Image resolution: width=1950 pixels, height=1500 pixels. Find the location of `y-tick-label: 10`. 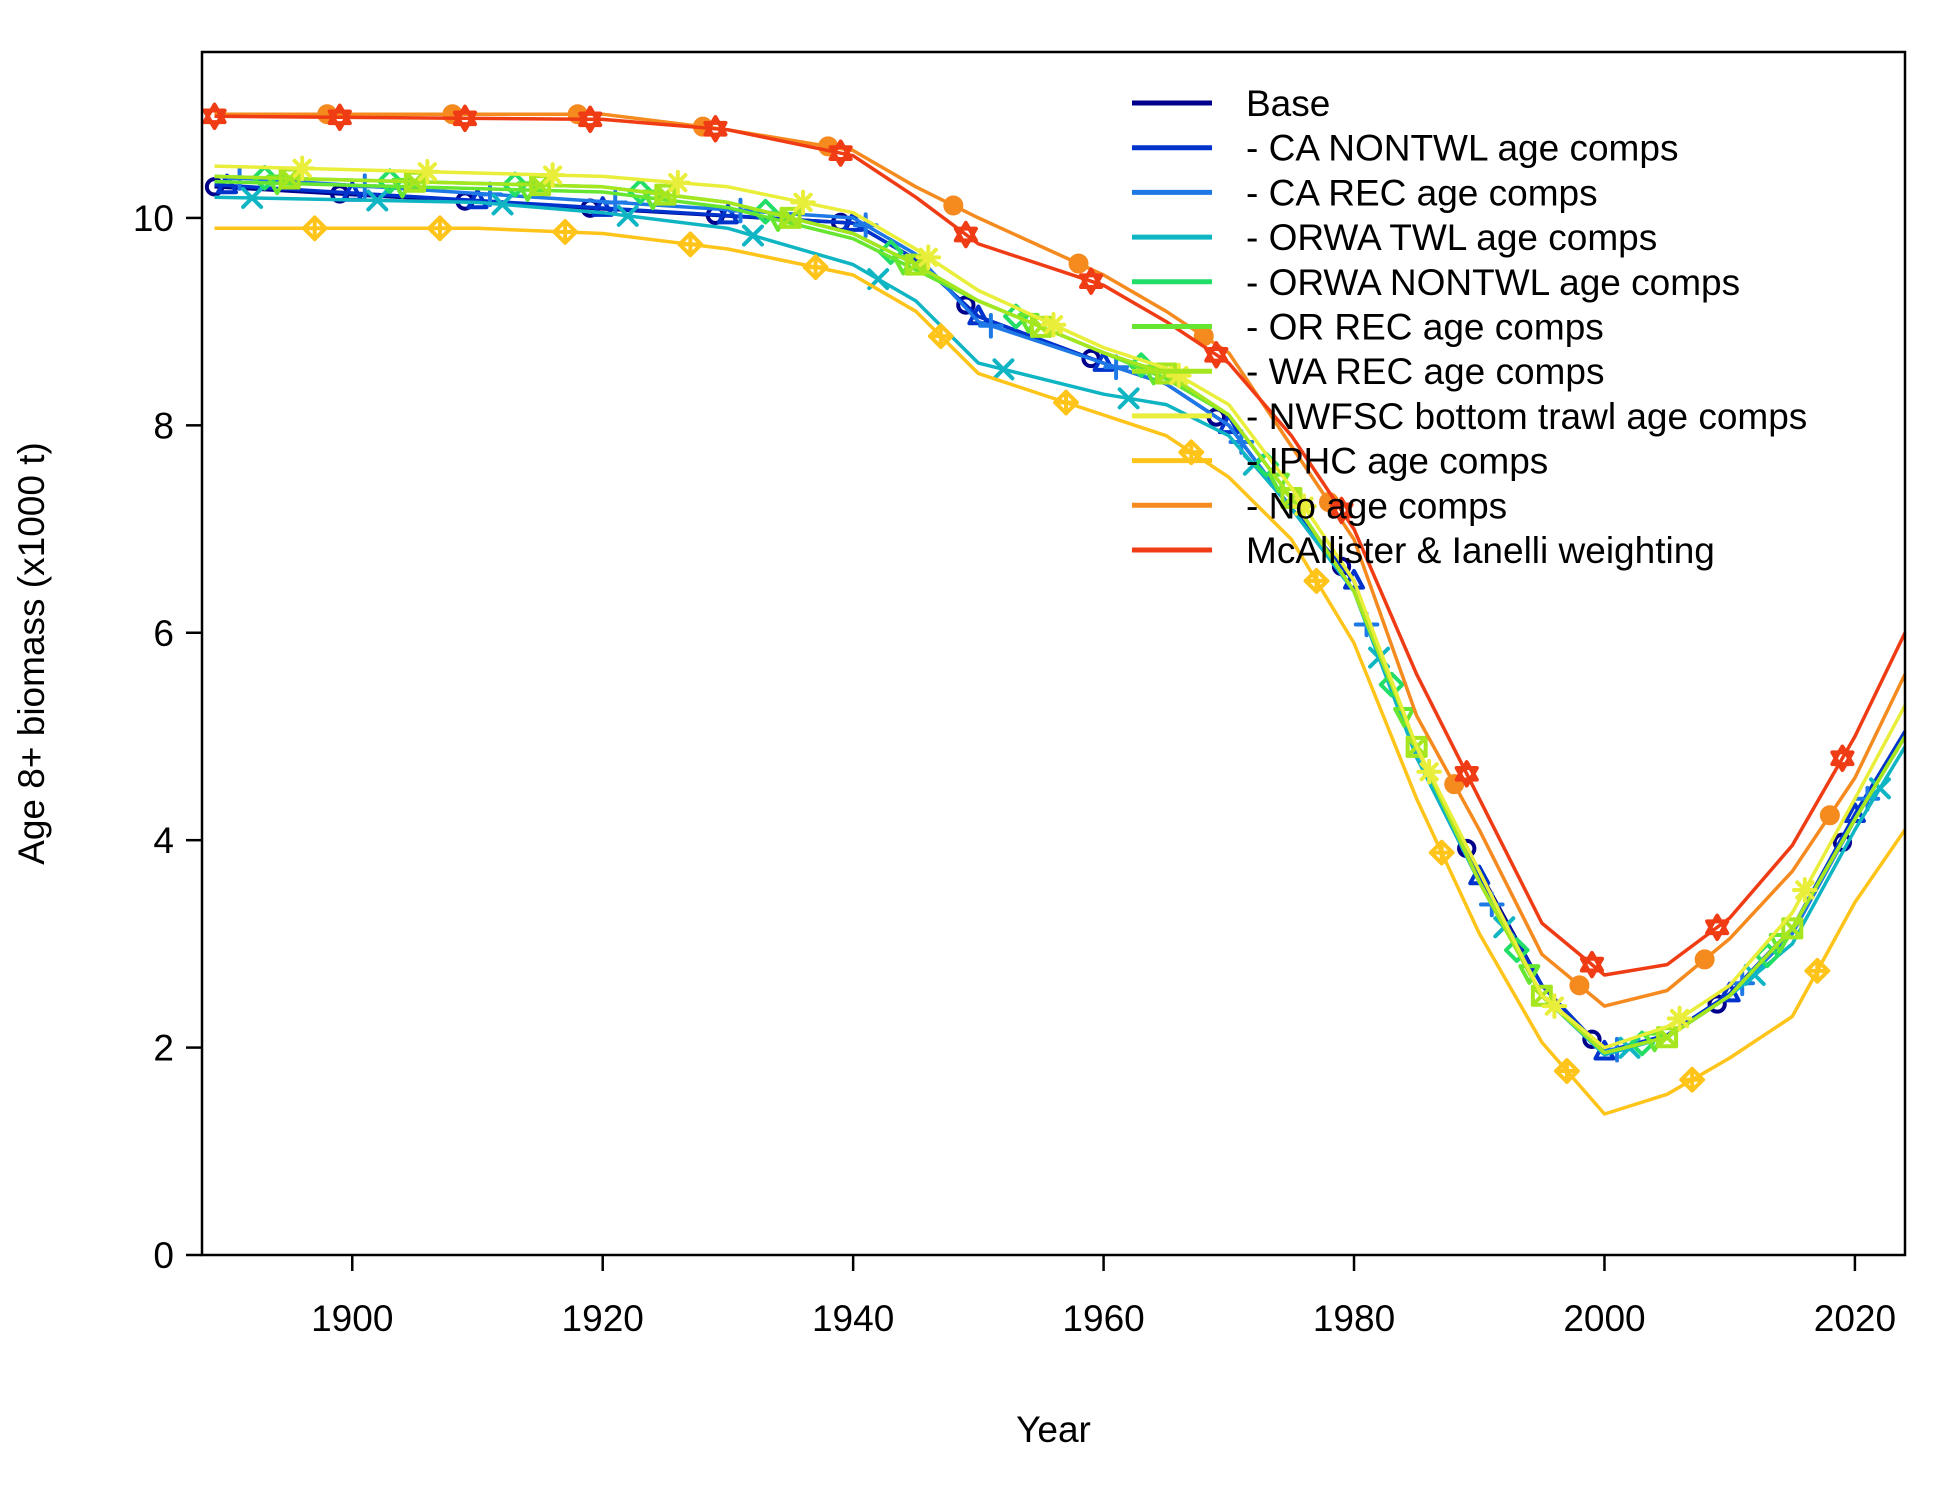

y-tick-label: 10 is located at coordinates (153, 218).